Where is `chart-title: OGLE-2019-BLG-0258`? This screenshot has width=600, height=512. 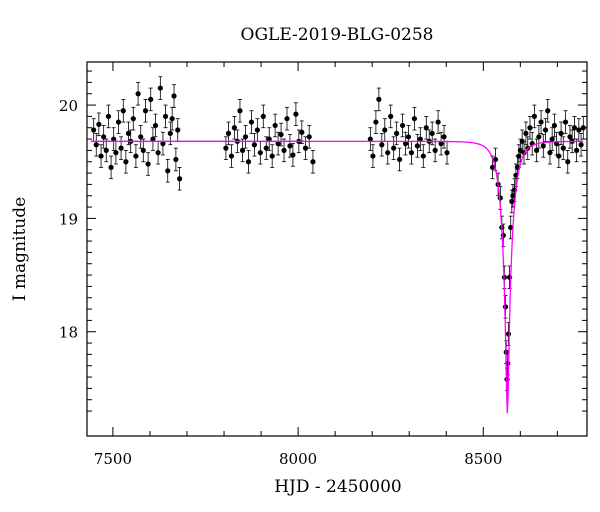 chart-title: OGLE-2019-BLG-0258 is located at coordinates (337, 35).